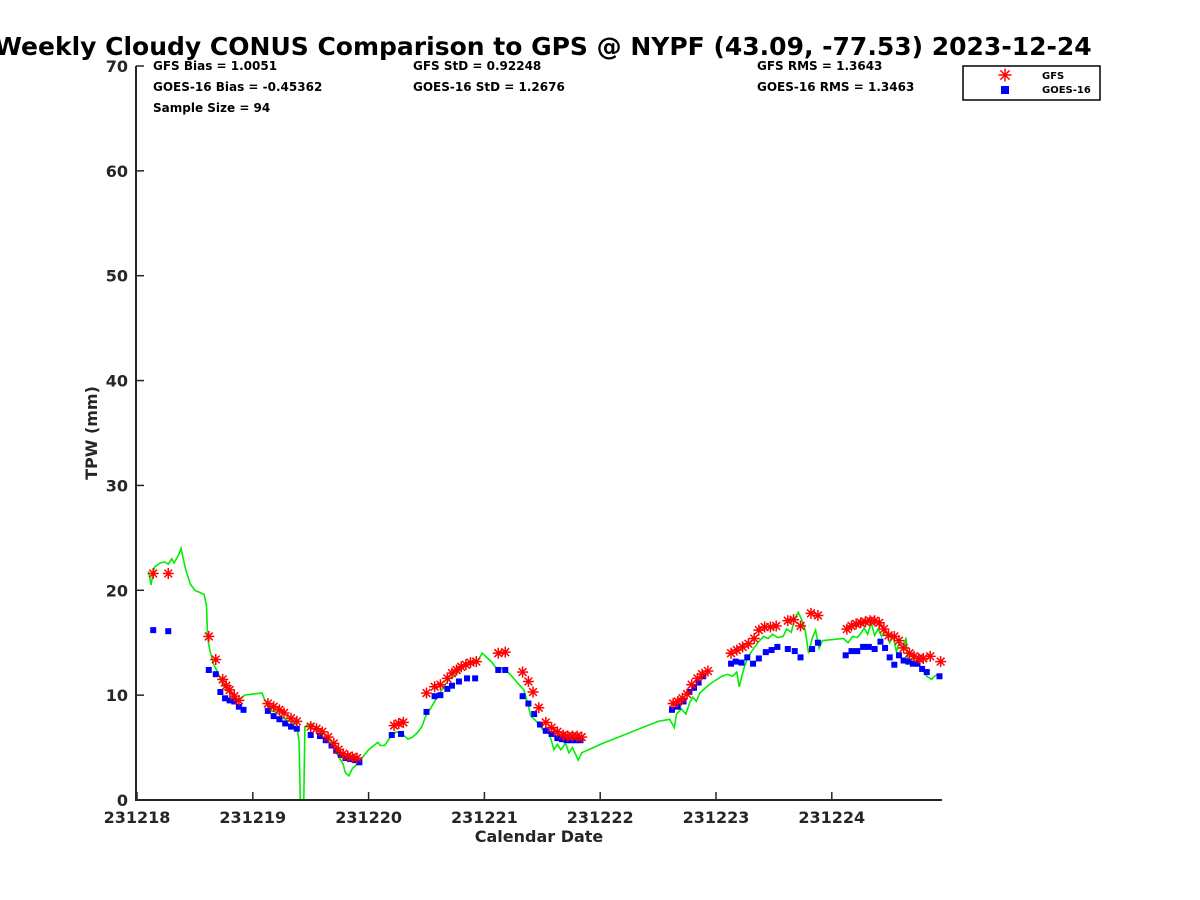  I want to click on y-tick-label: 70, so click(117, 66).